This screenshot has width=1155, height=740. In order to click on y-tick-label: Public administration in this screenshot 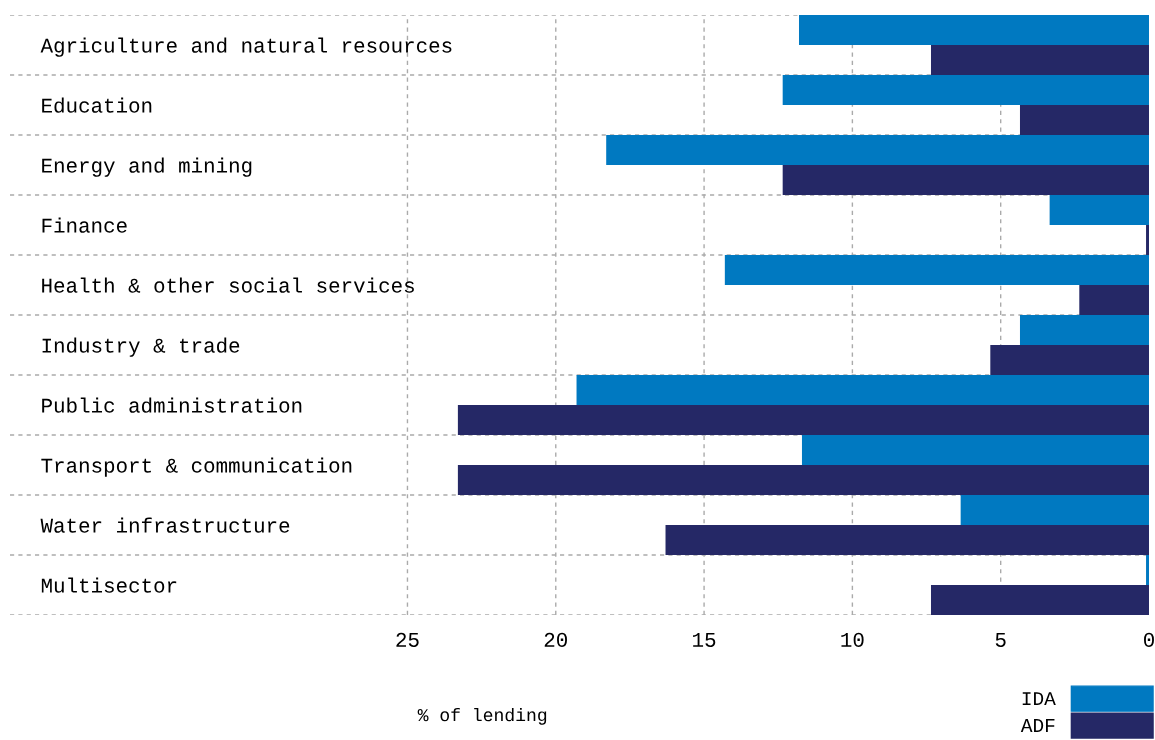, I will do `click(172, 405)`.